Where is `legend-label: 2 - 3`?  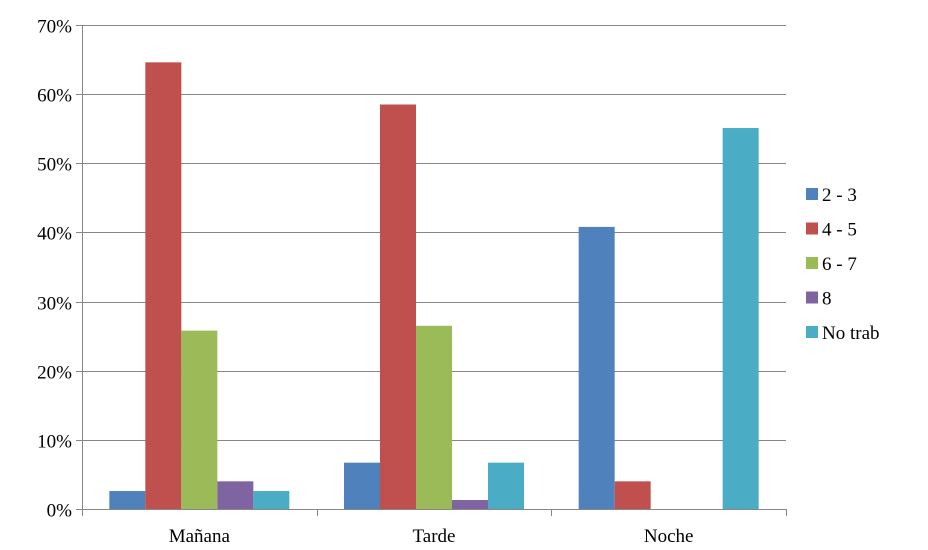
legend-label: 2 - 3 is located at coordinates (839, 195).